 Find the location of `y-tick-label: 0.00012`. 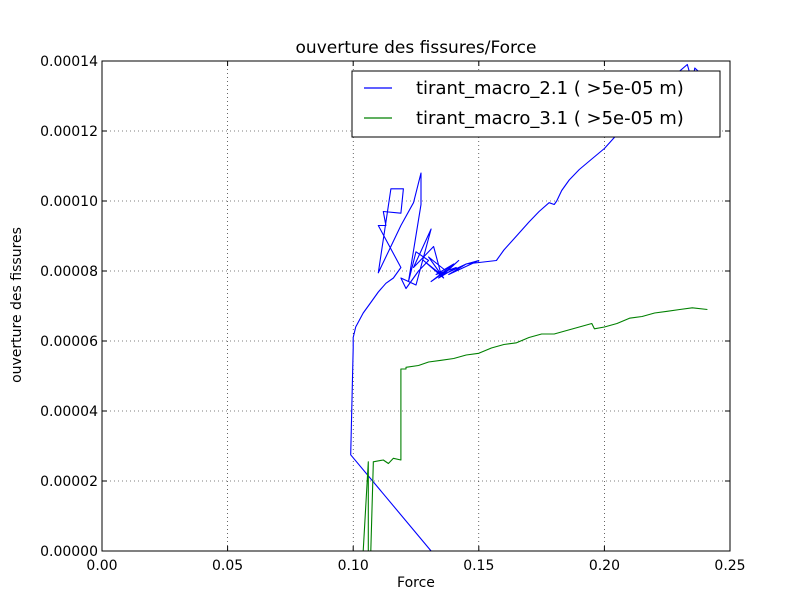

y-tick-label: 0.00012 is located at coordinates (69, 132).